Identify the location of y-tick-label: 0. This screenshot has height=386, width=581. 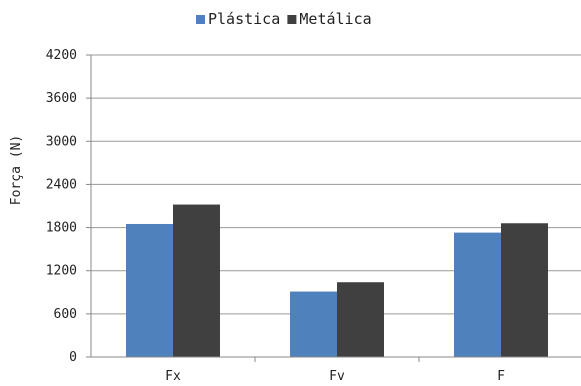
(73, 357).